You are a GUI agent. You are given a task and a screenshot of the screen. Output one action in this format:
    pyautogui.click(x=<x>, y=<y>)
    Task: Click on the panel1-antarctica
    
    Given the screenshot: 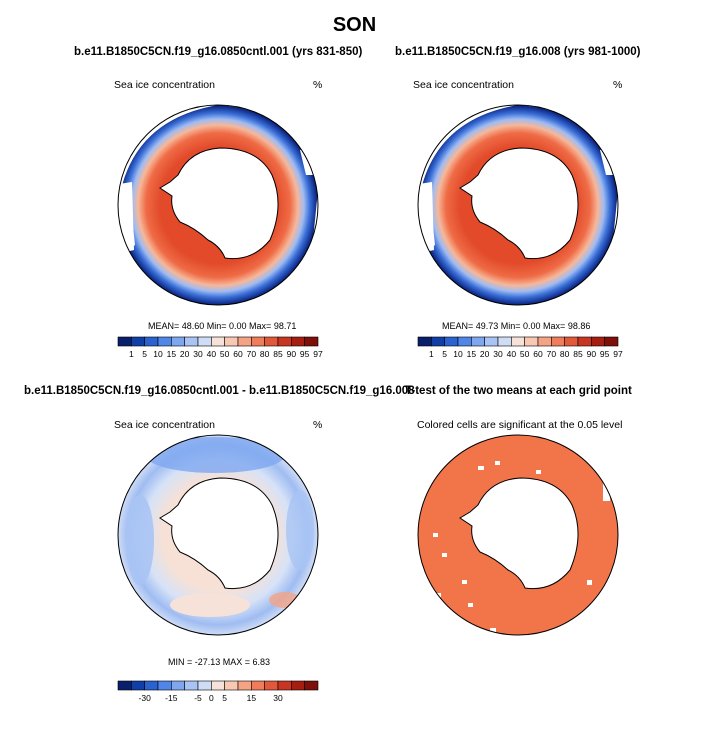 What is the action you would take?
    pyautogui.click(x=219, y=203)
    